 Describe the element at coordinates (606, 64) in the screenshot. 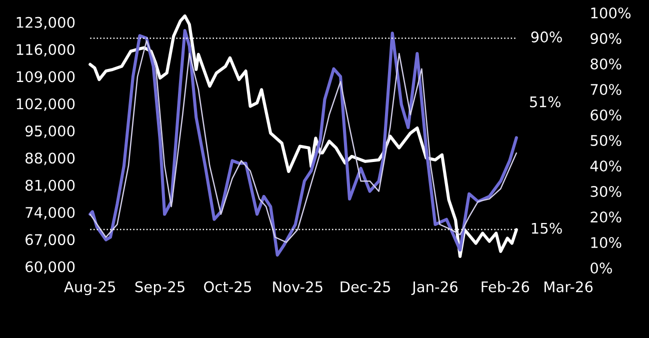

I see `y2-tick-label: 80%` at that location.